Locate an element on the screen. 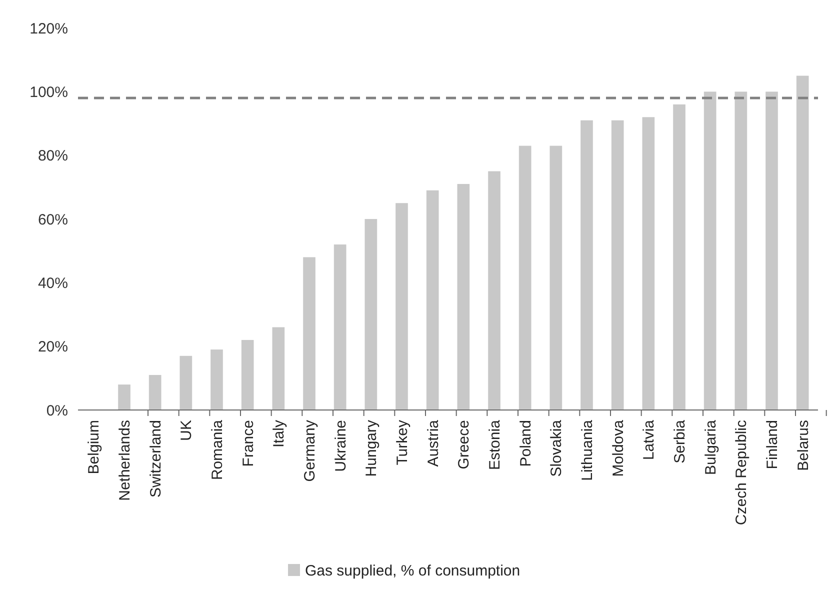 The height and width of the screenshot is (598, 838). legend-label: Gas supplied, % of consumption is located at coordinates (412, 571).